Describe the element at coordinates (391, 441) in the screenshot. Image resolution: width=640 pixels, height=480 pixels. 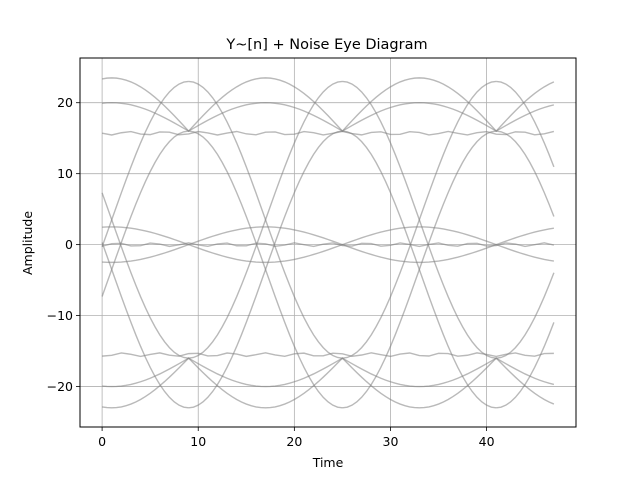
I see `x-tick-label: 30` at that location.